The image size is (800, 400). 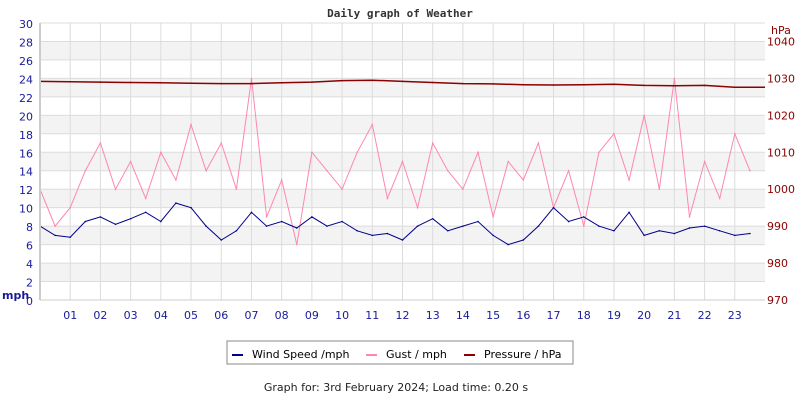 What do you see at coordinates (191, 315) in the screenshot?
I see `x-tick-label: 05` at bounding box center [191, 315].